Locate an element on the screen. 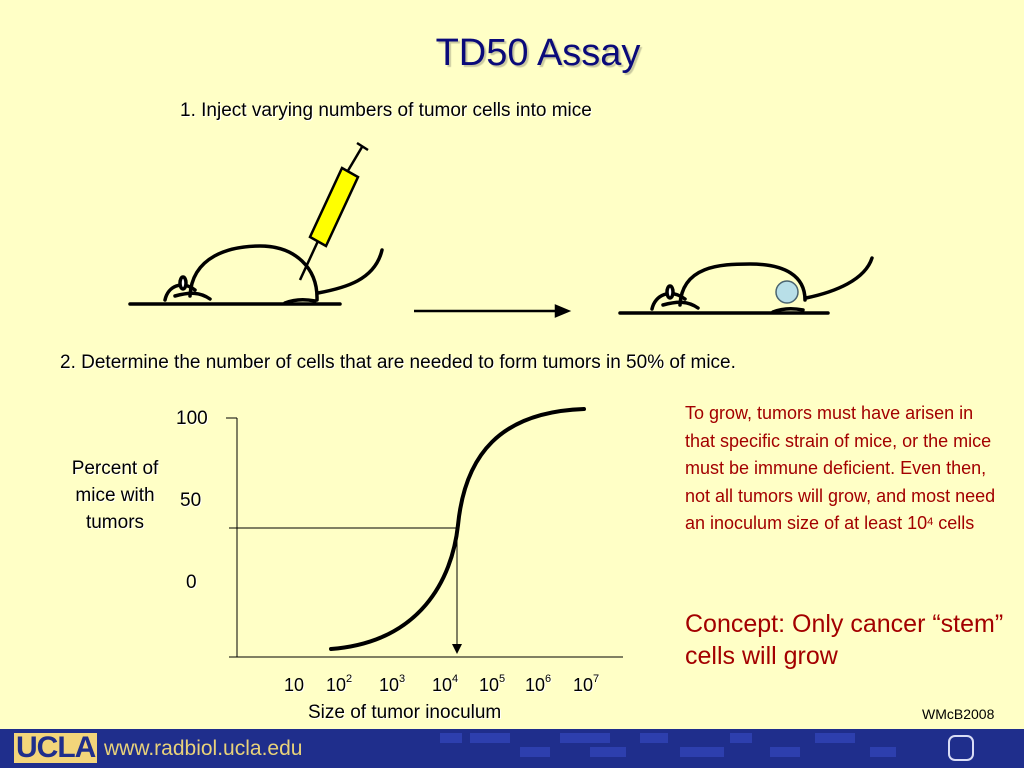 The height and width of the screenshot is (768, 1024). credit-text: WMcB2008 is located at coordinates (958, 714).